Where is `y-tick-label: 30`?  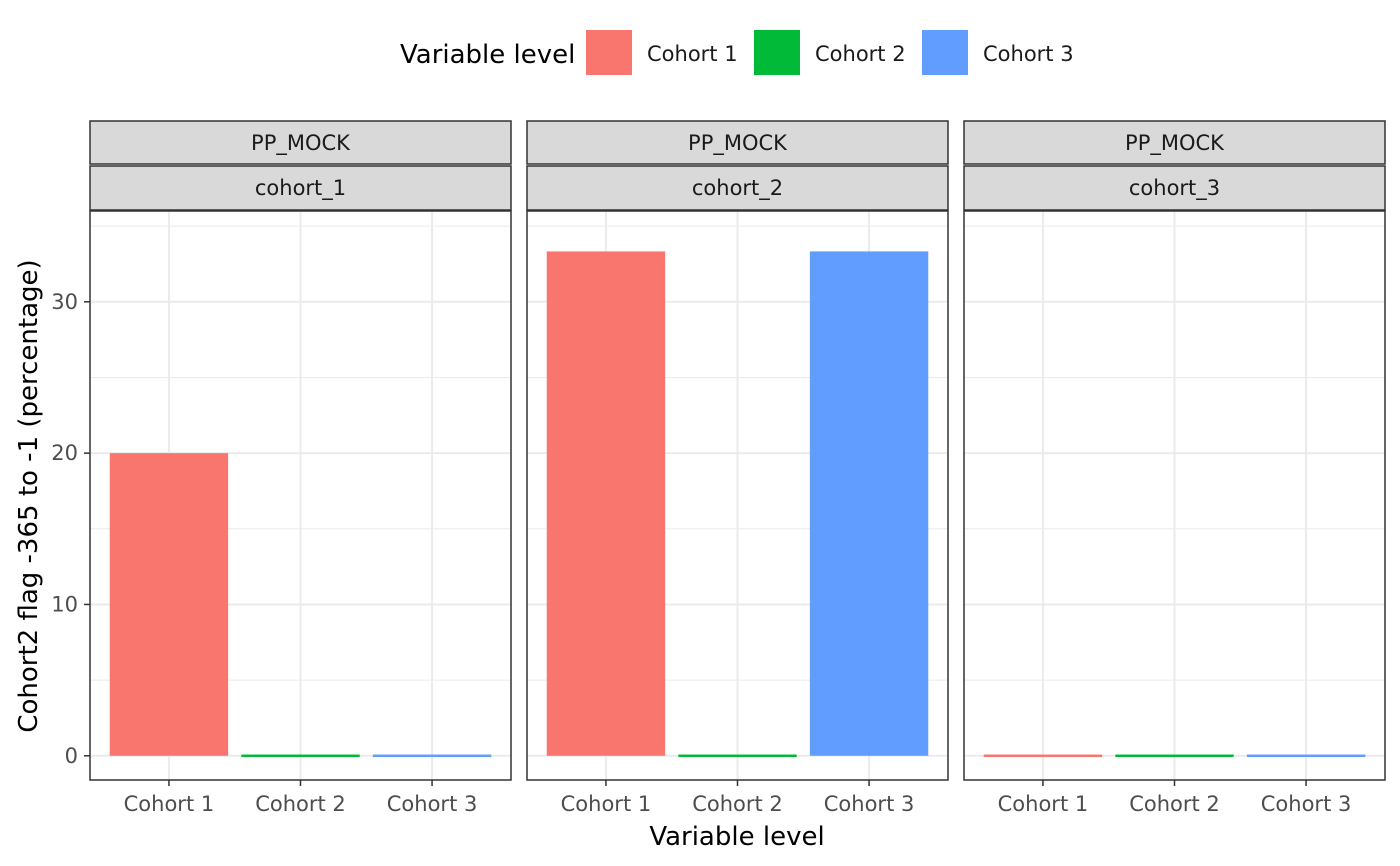 y-tick-label: 30 is located at coordinates (64, 302).